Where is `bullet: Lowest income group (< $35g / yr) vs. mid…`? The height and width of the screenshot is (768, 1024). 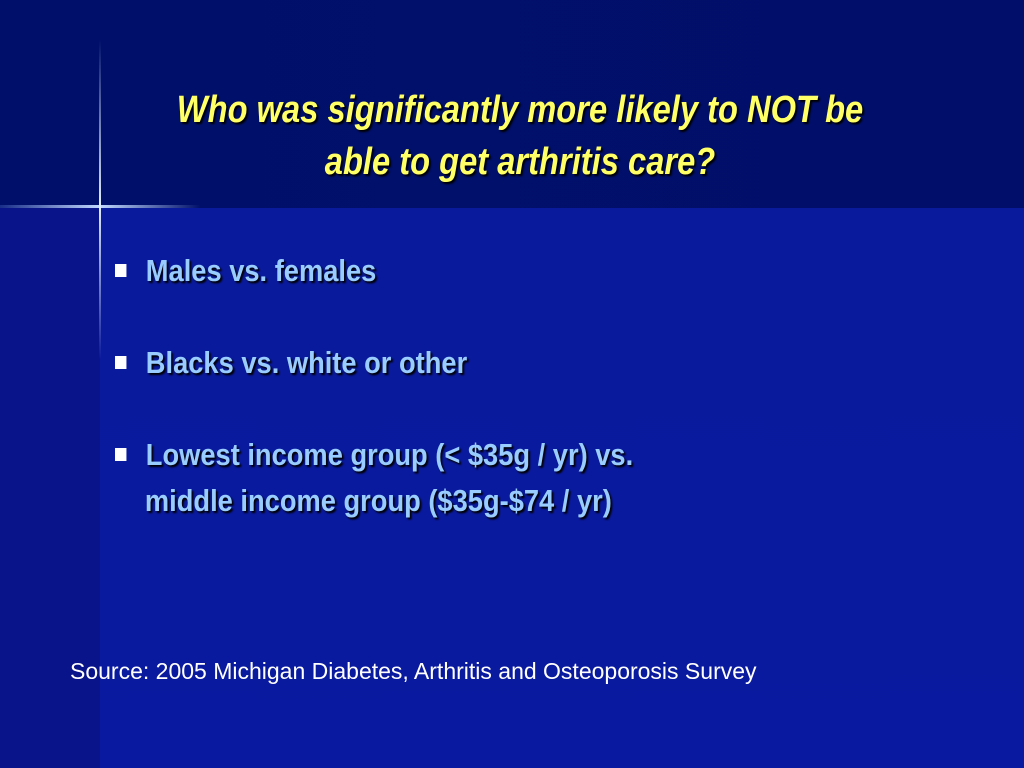
bullet: Lowest income group (< $35g / yr) vs. mid… is located at coordinates (374, 478).